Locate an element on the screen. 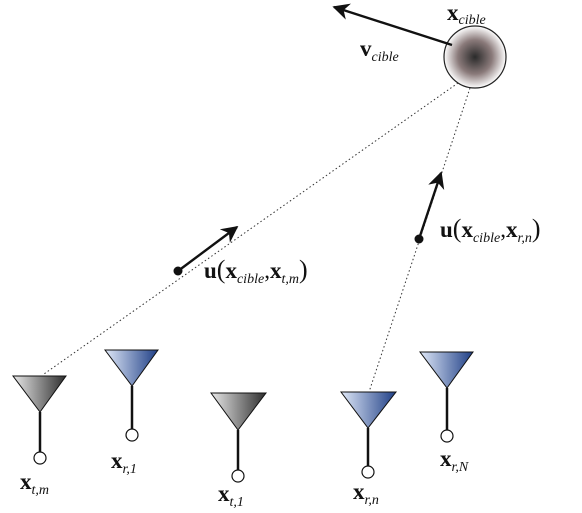 The height and width of the screenshot is (513, 582). antenna-label-t1: xt,1 is located at coordinates (231, 495).